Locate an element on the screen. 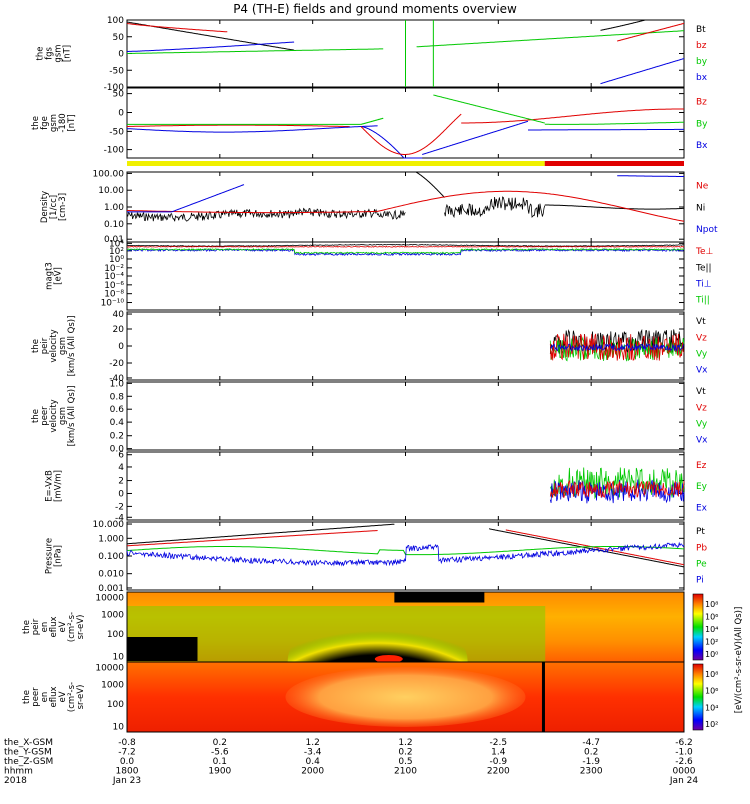 This screenshot has width=750, height=804. y-tick-label: 0.010 is located at coordinates (111, 575).